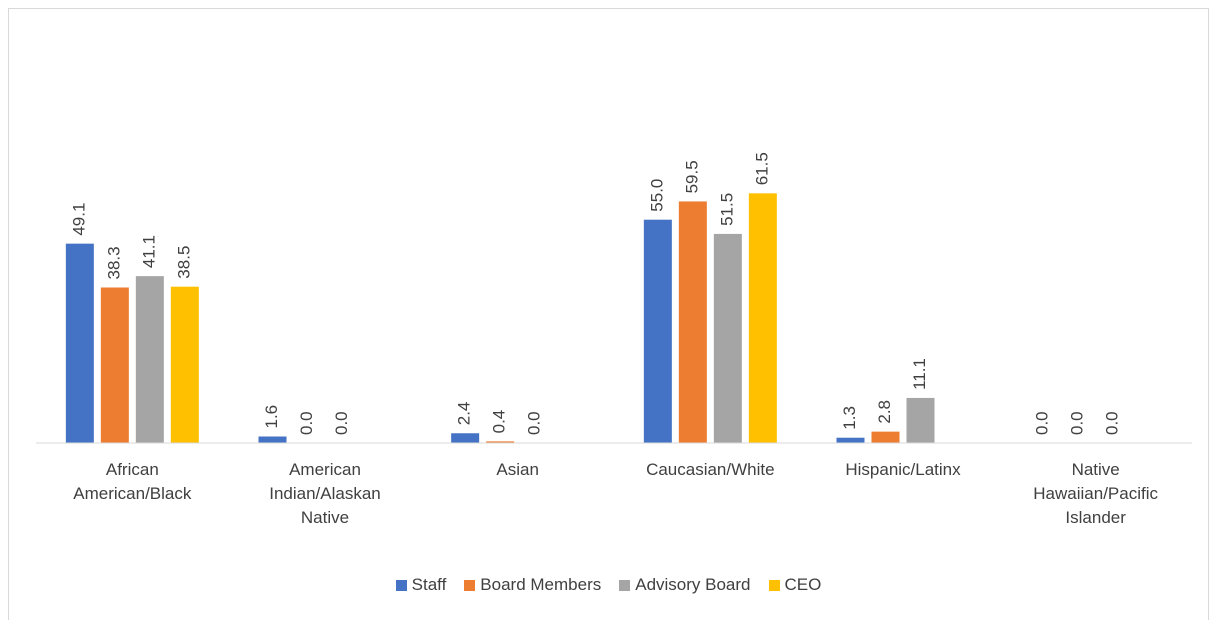 This screenshot has width=1217, height=620. I want to click on legend-label: Staff, so click(429, 584).